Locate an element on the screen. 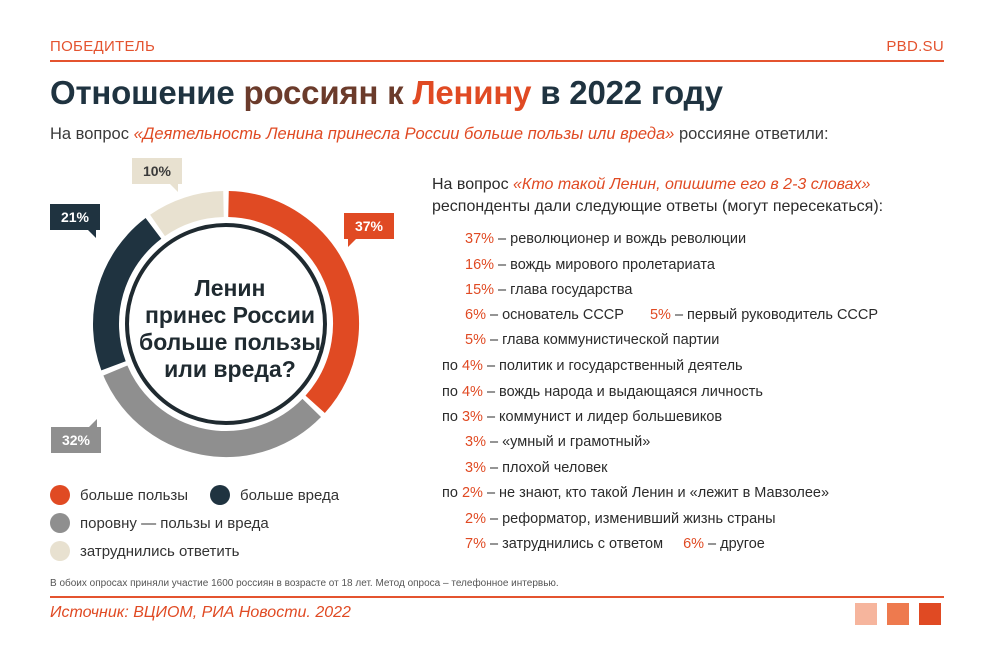 The image size is (992, 661). answer-item: по 3% – коммунист и лидер большевиков is located at coordinates (582, 417).